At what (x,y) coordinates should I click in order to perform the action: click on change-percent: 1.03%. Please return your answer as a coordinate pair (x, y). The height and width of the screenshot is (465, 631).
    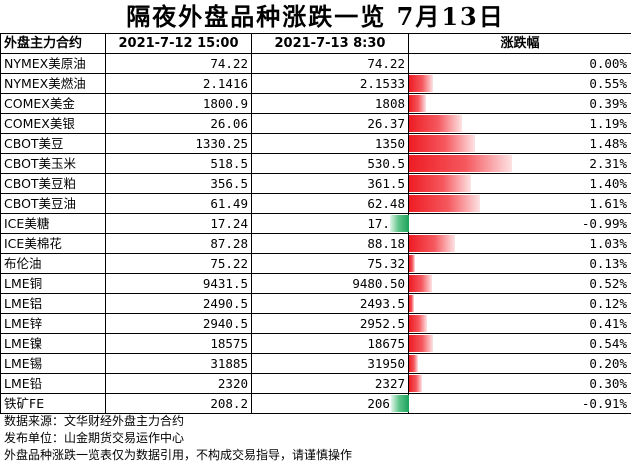
    Looking at the image, I should click on (608, 243).